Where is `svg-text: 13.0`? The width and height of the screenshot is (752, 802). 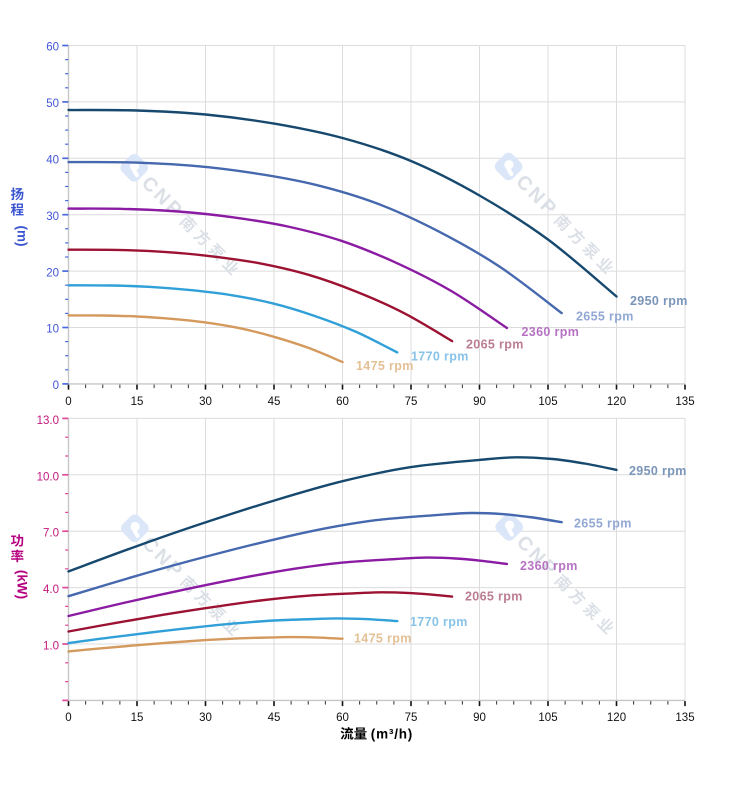
svg-text: 13.0 is located at coordinates (48, 421).